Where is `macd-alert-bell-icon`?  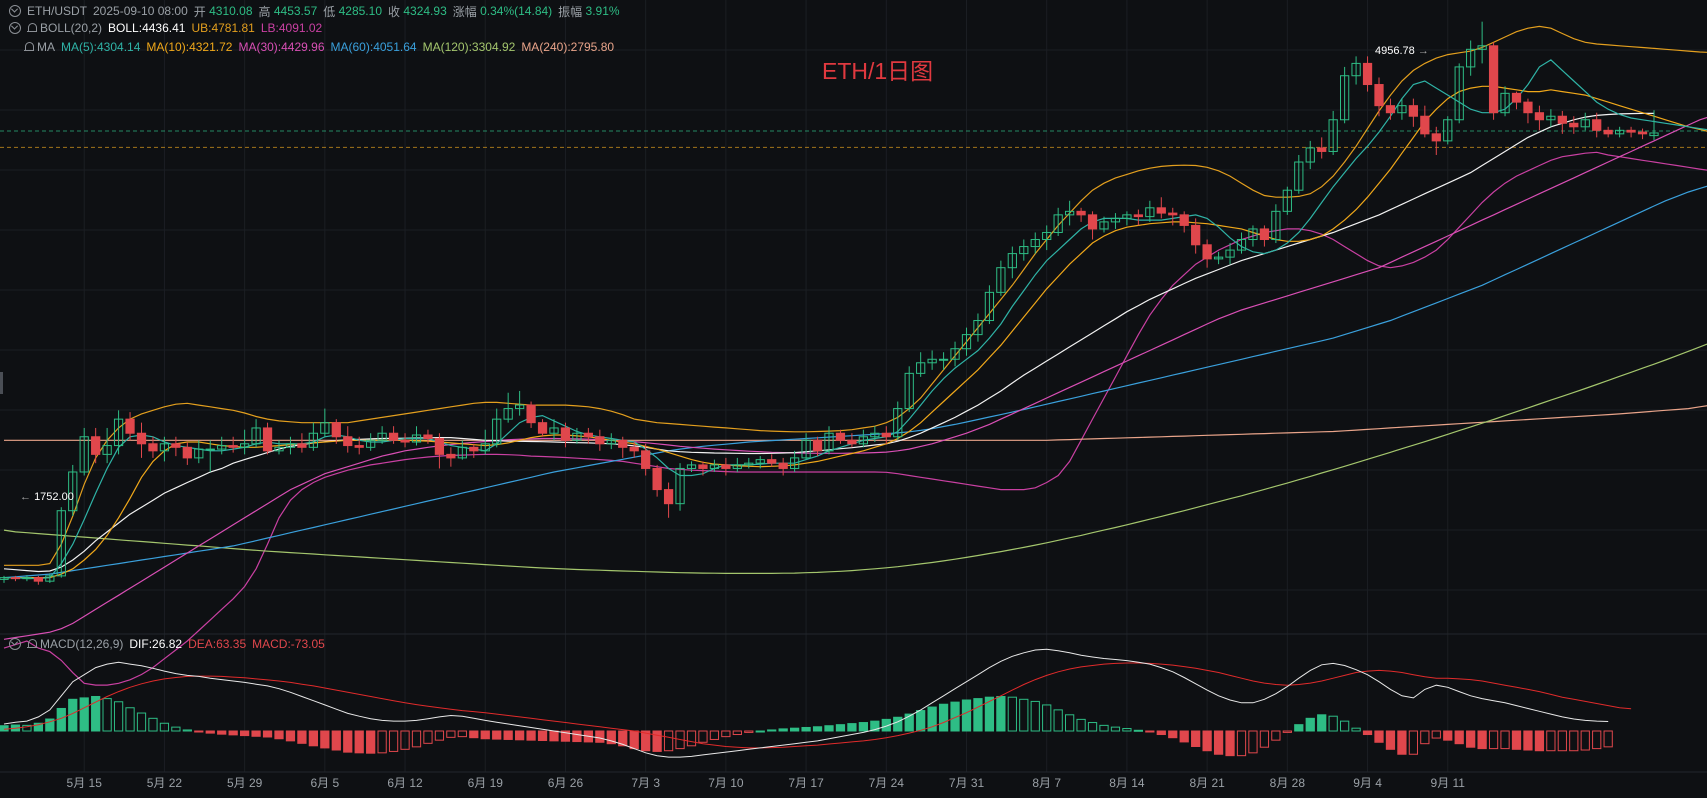 macd-alert-bell-icon is located at coordinates (32, 644).